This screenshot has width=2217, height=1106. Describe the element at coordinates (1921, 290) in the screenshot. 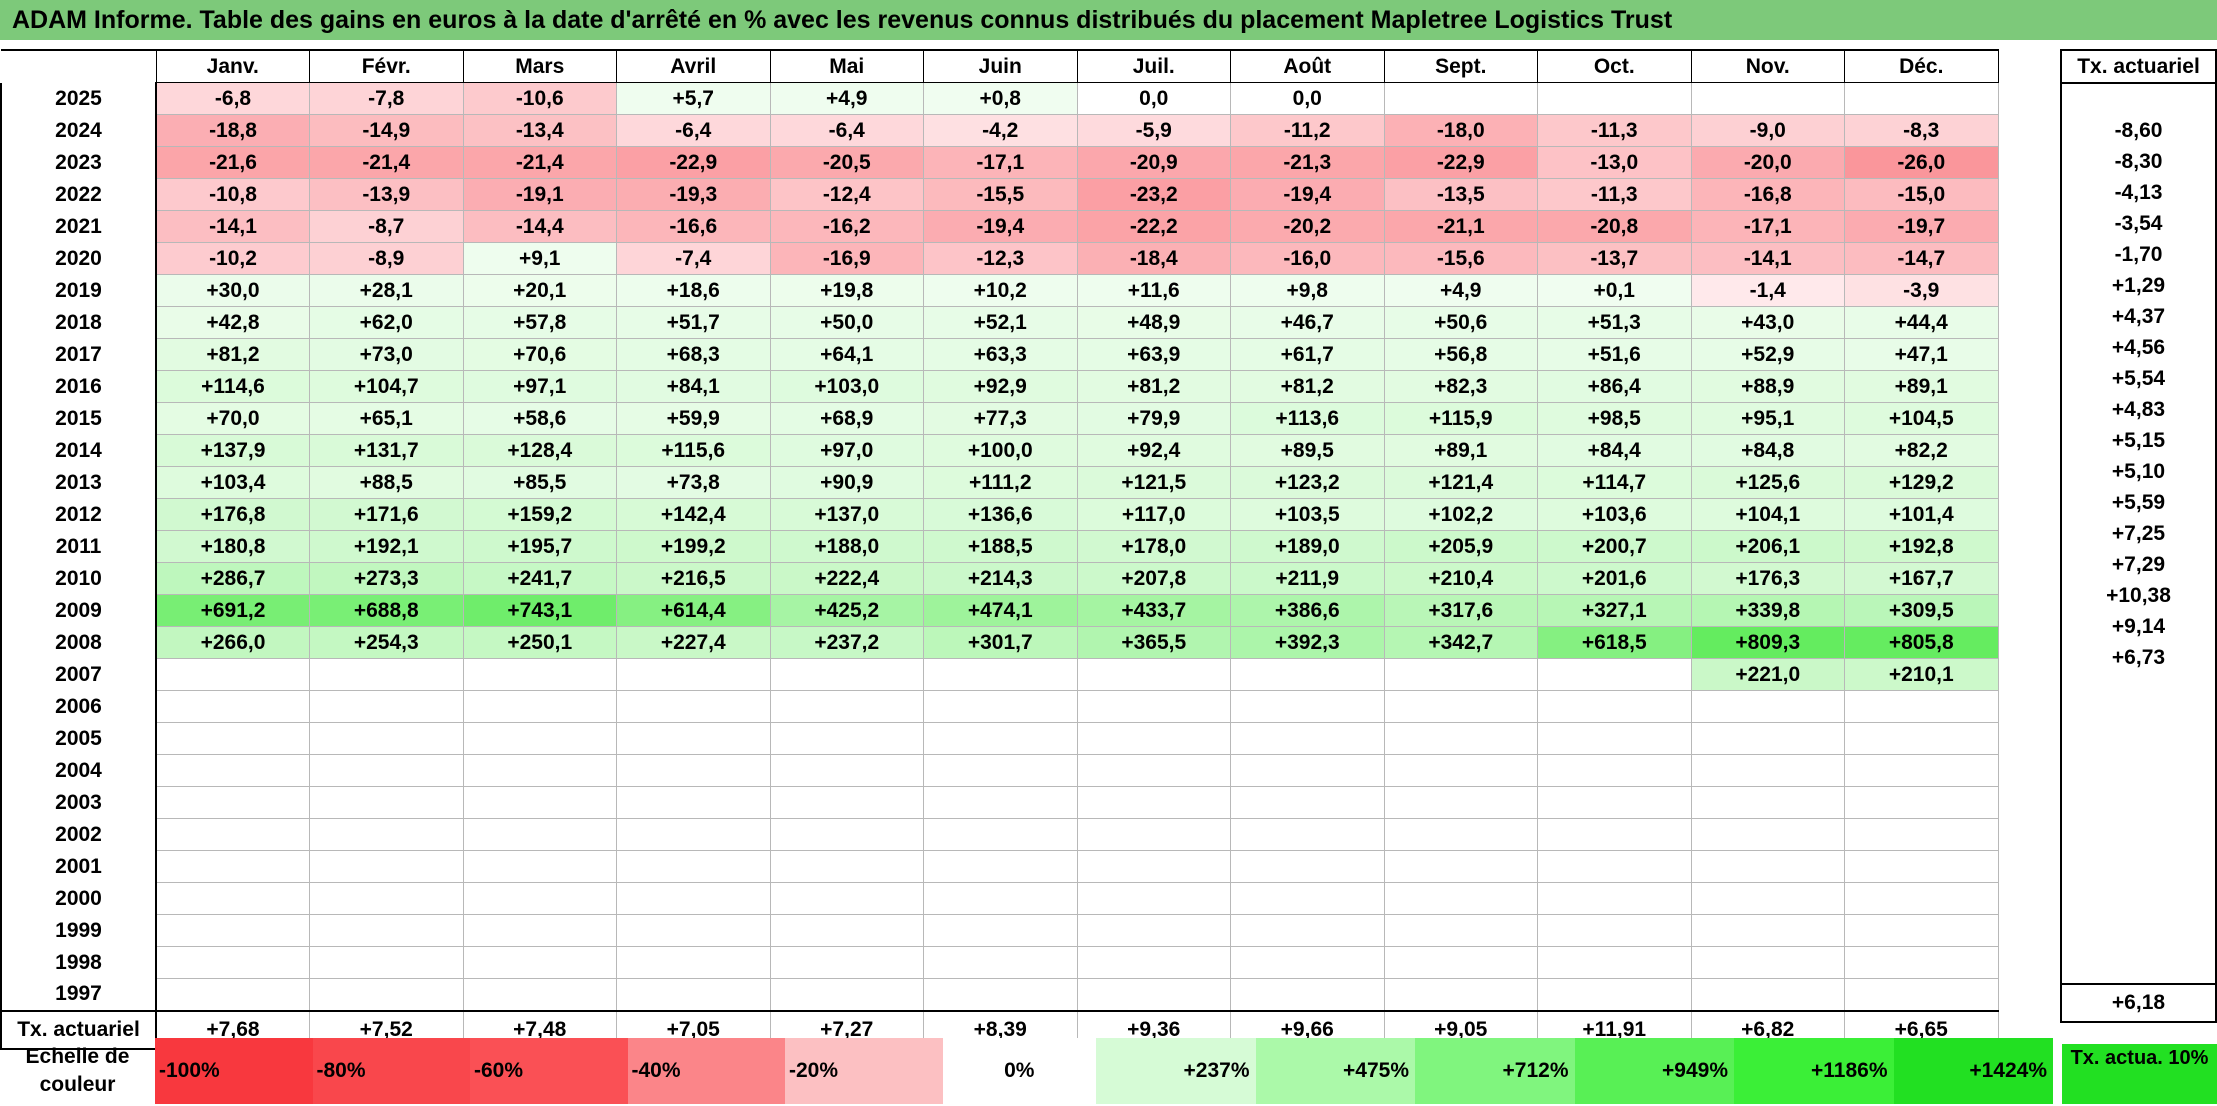

I see `gain-cell: -3,9` at that location.